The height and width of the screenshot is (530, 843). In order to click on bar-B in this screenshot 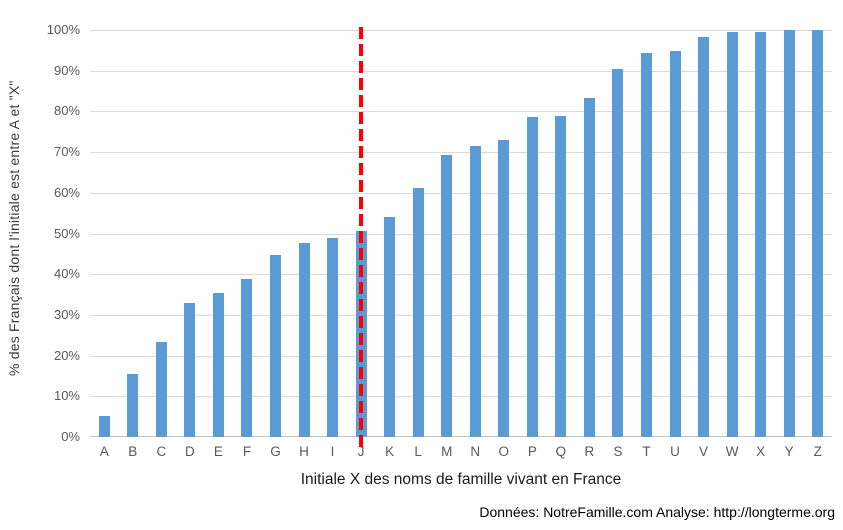, I will do `click(133, 405)`.